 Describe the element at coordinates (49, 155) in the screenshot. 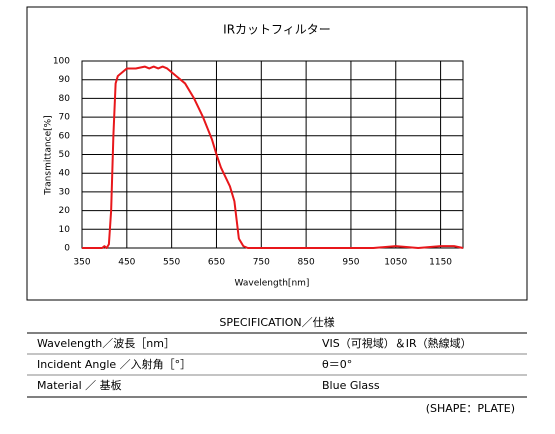

I see `y-axis-label: Transmittance[%]` at that location.